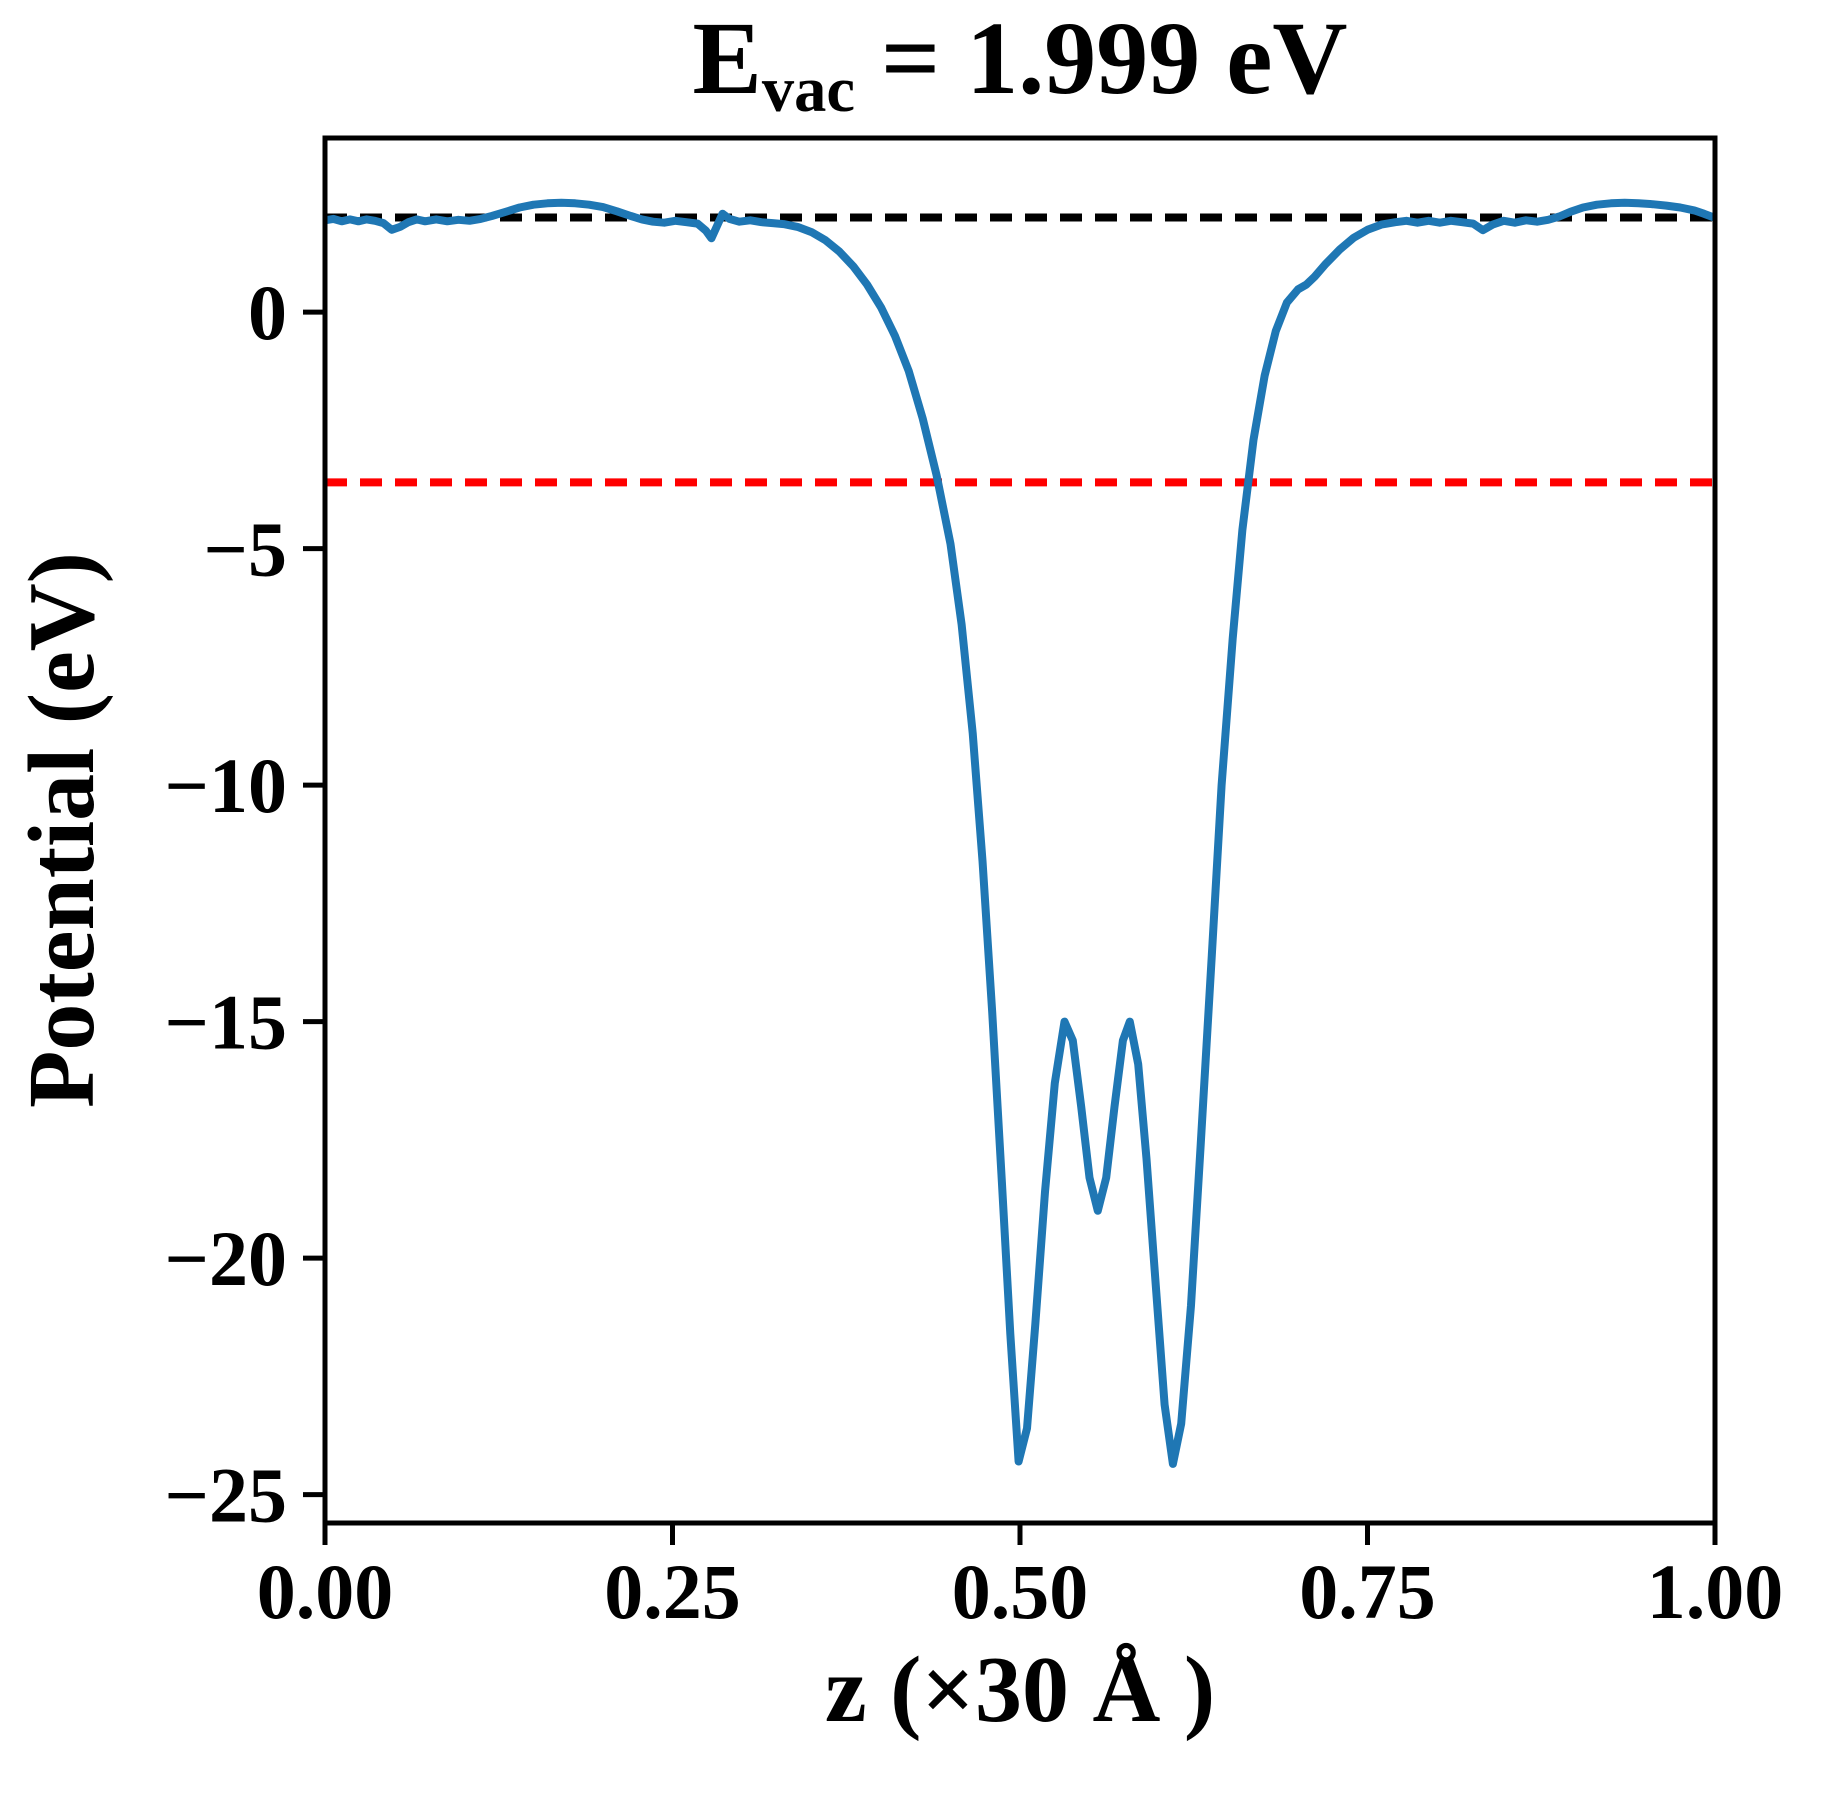  What do you see at coordinates (1715, 1591) in the screenshot?
I see `x-tick-label: 1.00` at bounding box center [1715, 1591].